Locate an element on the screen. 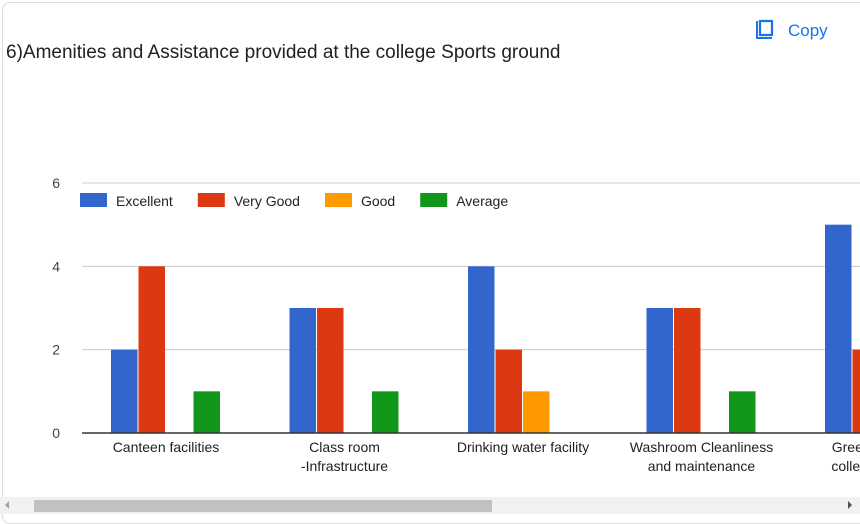  y-tick-label: 2 is located at coordinates (56, 350).